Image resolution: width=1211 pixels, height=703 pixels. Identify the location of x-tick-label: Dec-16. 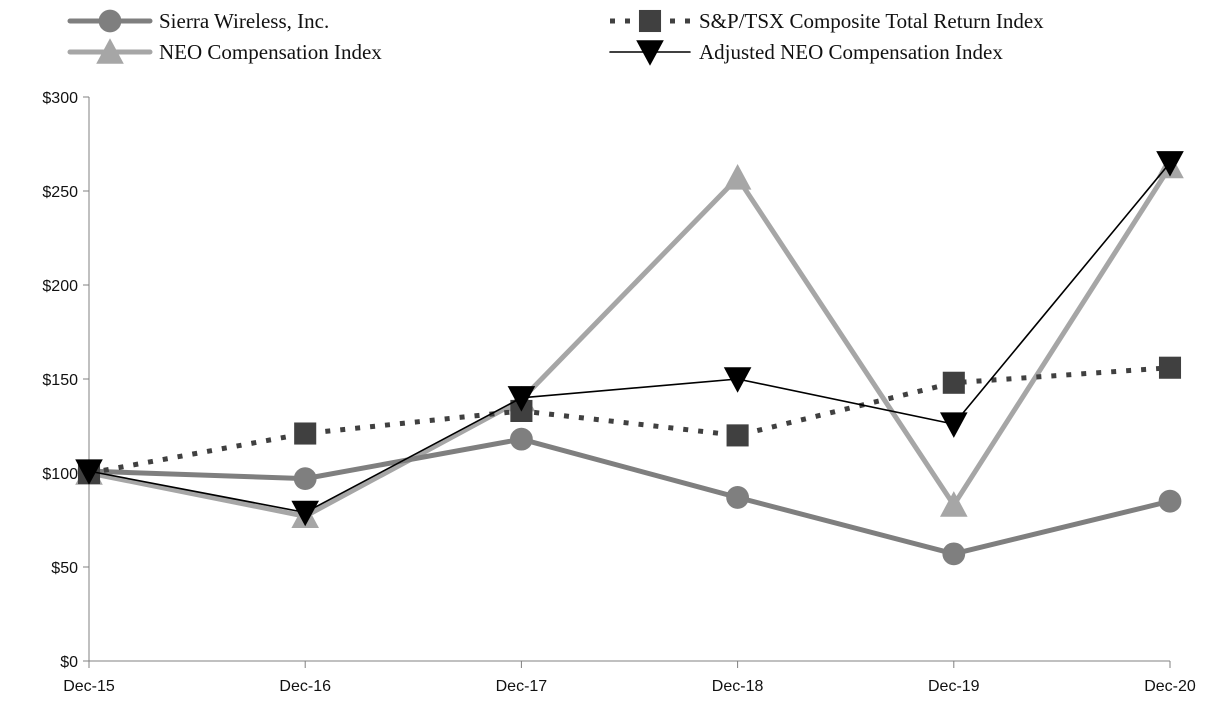
(305, 686).